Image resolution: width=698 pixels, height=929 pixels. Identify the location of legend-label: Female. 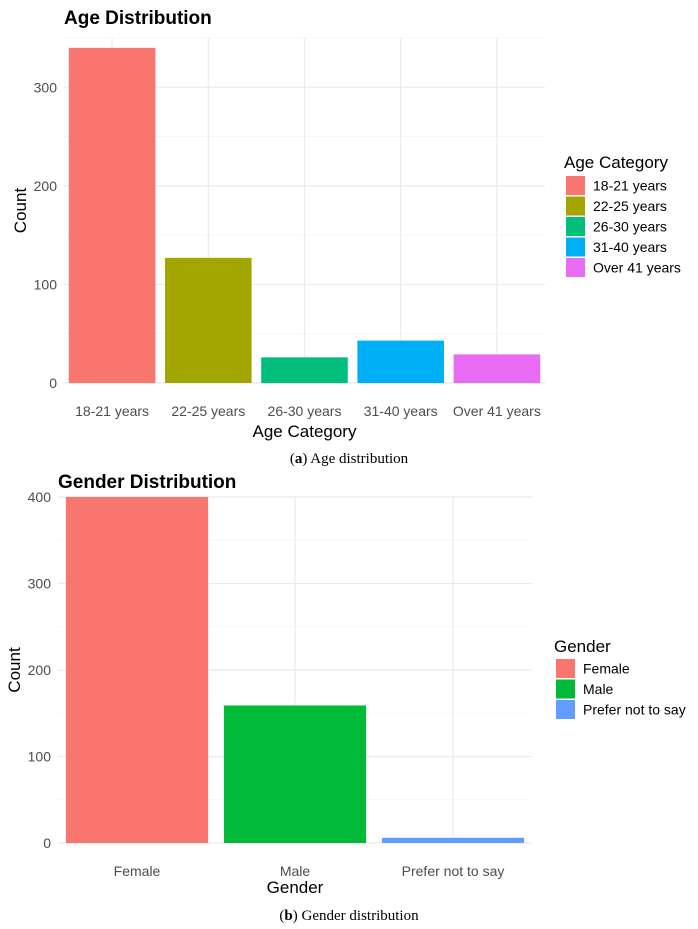
(606, 669).